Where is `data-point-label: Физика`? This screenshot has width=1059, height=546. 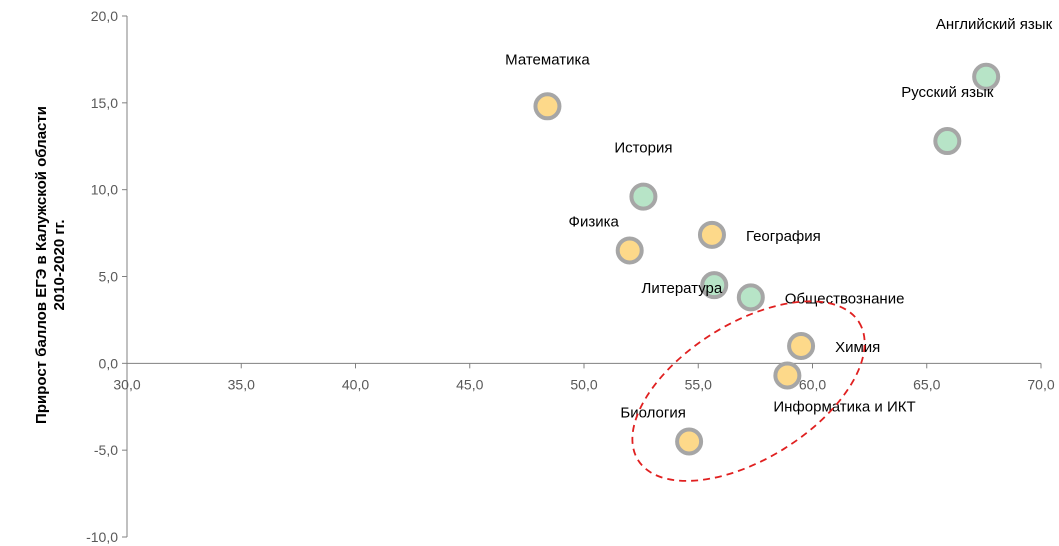
data-point-label: Физика is located at coordinates (594, 221).